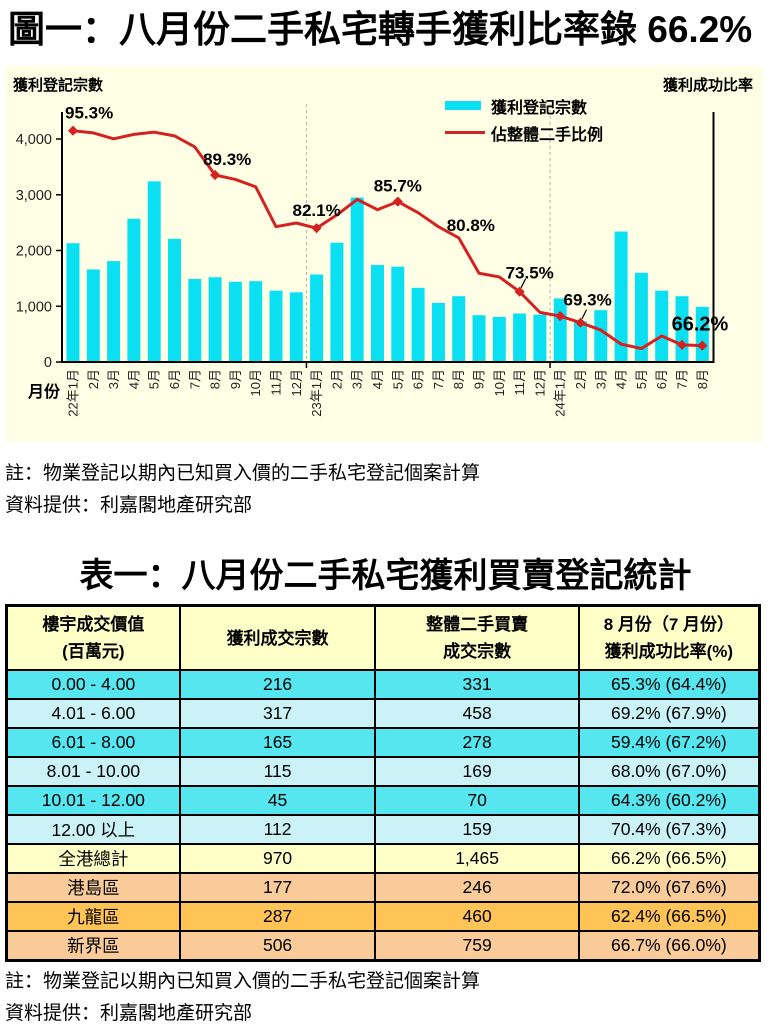  What do you see at coordinates (195, 320) in the screenshot?
I see `bar-7月` at bounding box center [195, 320].